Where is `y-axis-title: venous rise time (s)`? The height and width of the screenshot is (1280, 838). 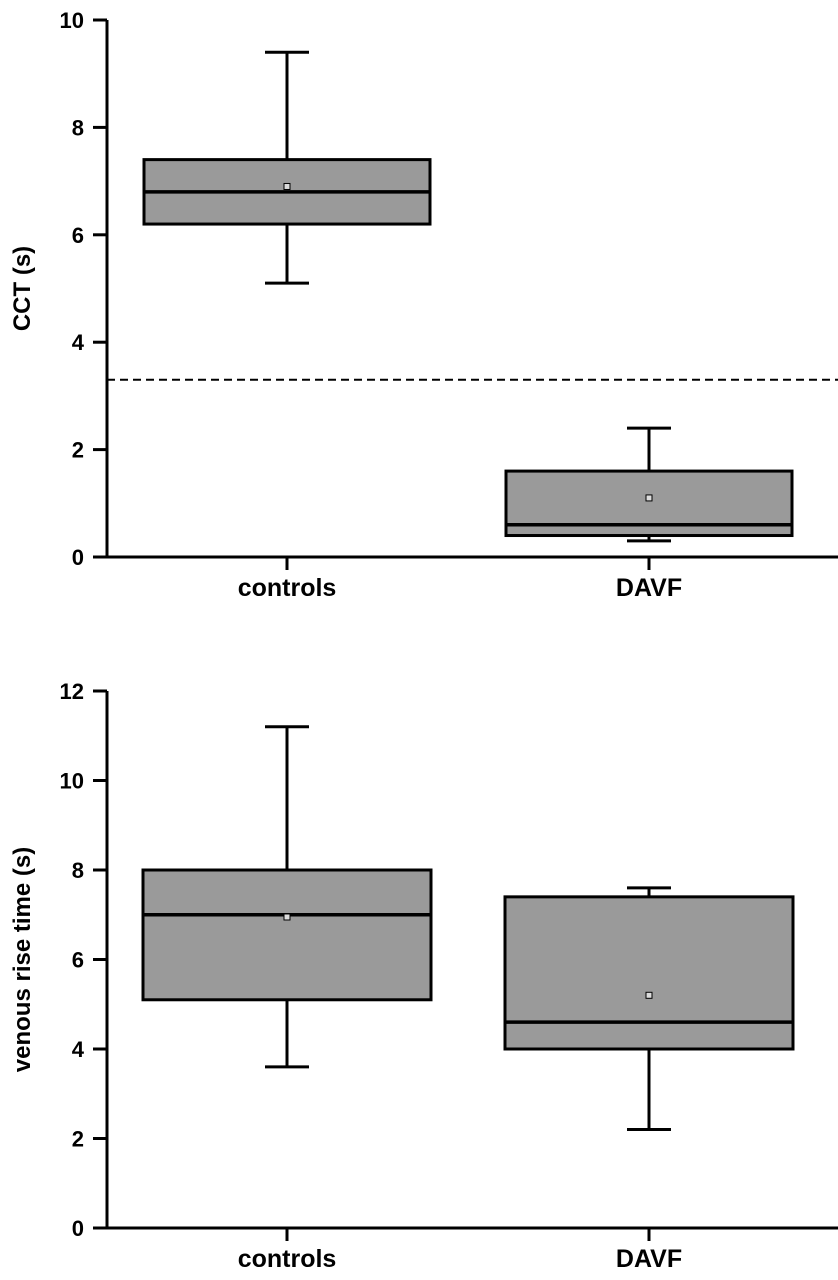 y-axis-title: venous rise time (s) is located at coordinates (22, 959).